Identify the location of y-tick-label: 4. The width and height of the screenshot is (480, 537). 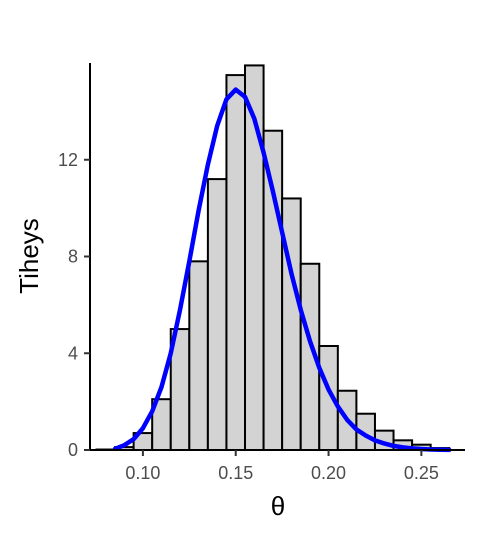
(73, 353).